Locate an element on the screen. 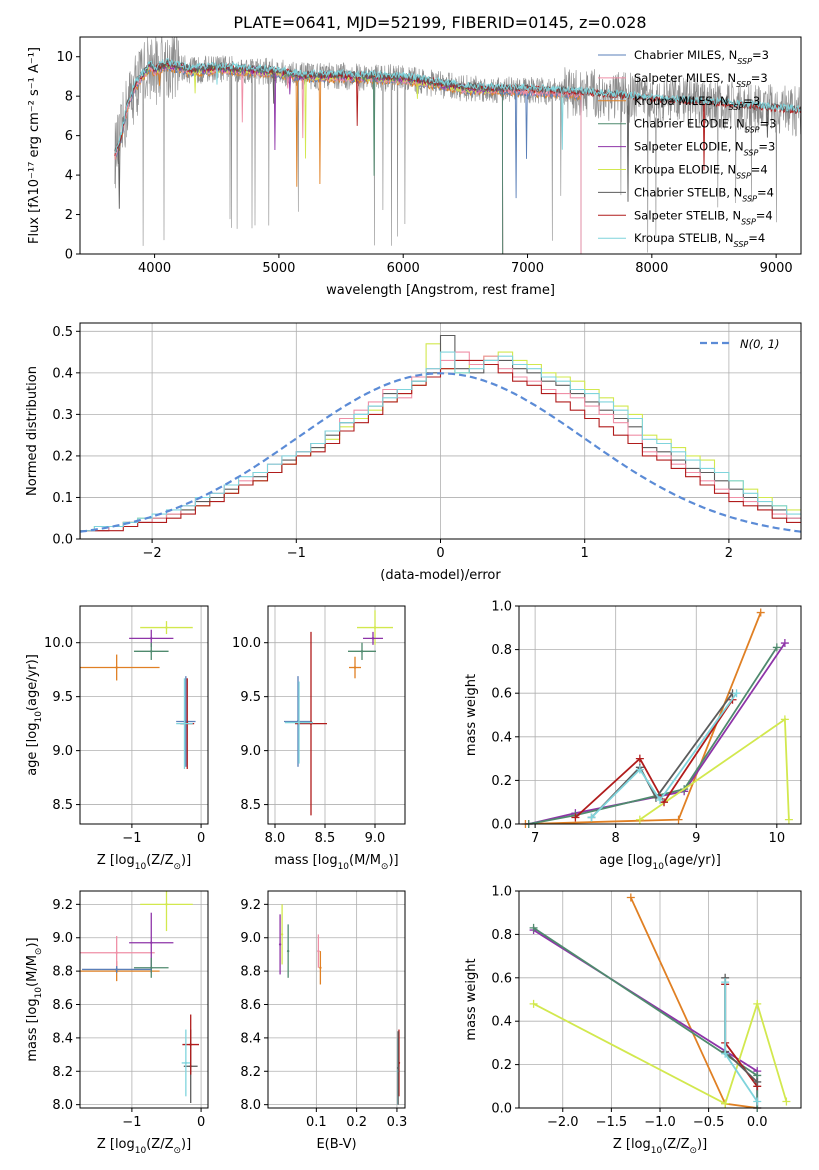 This screenshot has width=819, height=1170. legend-label: Kroupa MILES, NSSP=3 is located at coordinates (697, 103).